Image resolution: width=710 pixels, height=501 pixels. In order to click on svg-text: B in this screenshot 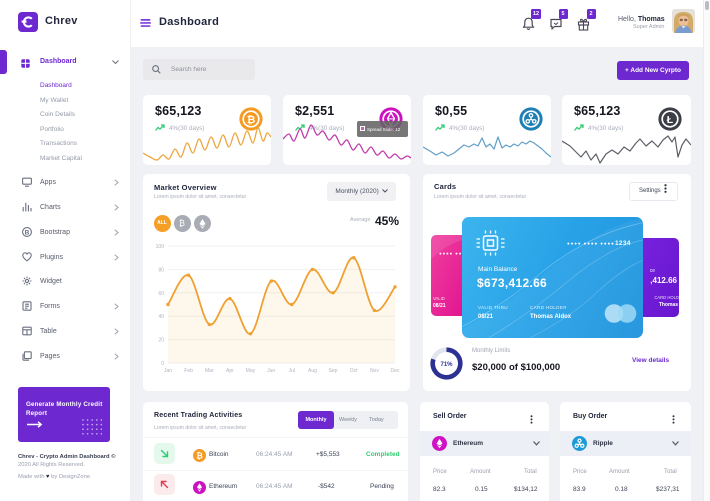, I will do `click(27, 232)`.